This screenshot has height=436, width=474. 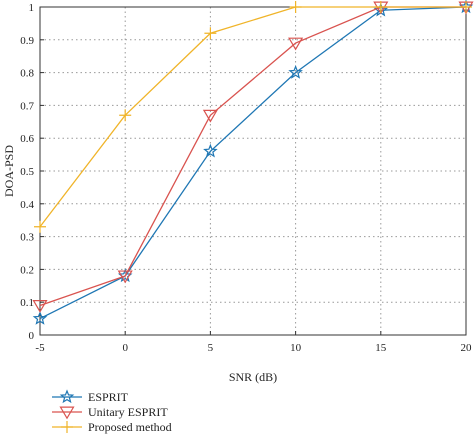 What do you see at coordinates (27, 205) in the screenshot?
I see `y-tick-label: 0.4` at bounding box center [27, 205].